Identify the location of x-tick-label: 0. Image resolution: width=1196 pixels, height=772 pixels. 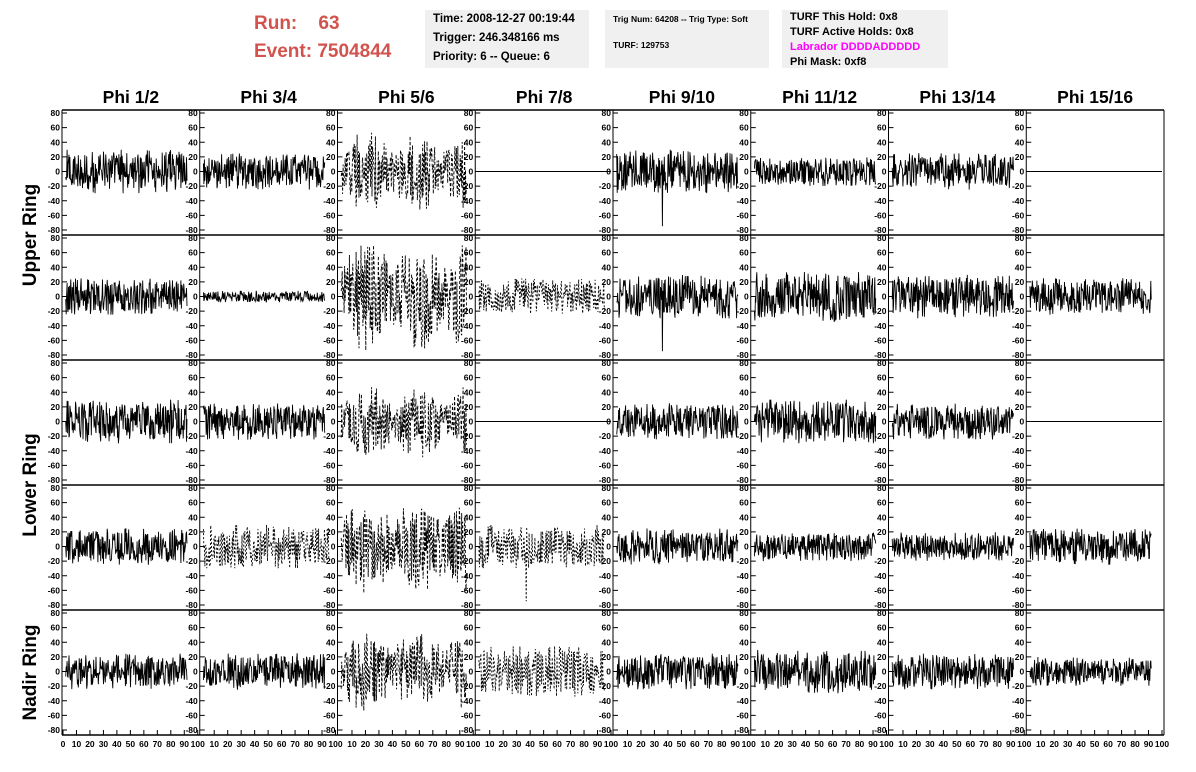
(63, 744).